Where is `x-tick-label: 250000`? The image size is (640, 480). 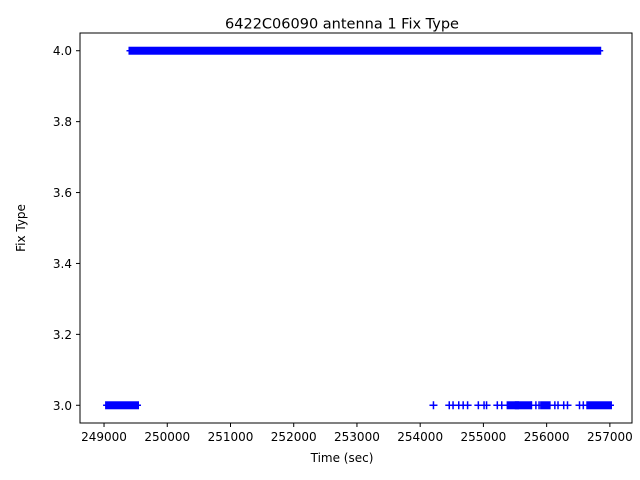 x-tick-label: 250000 is located at coordinates (167, 437).